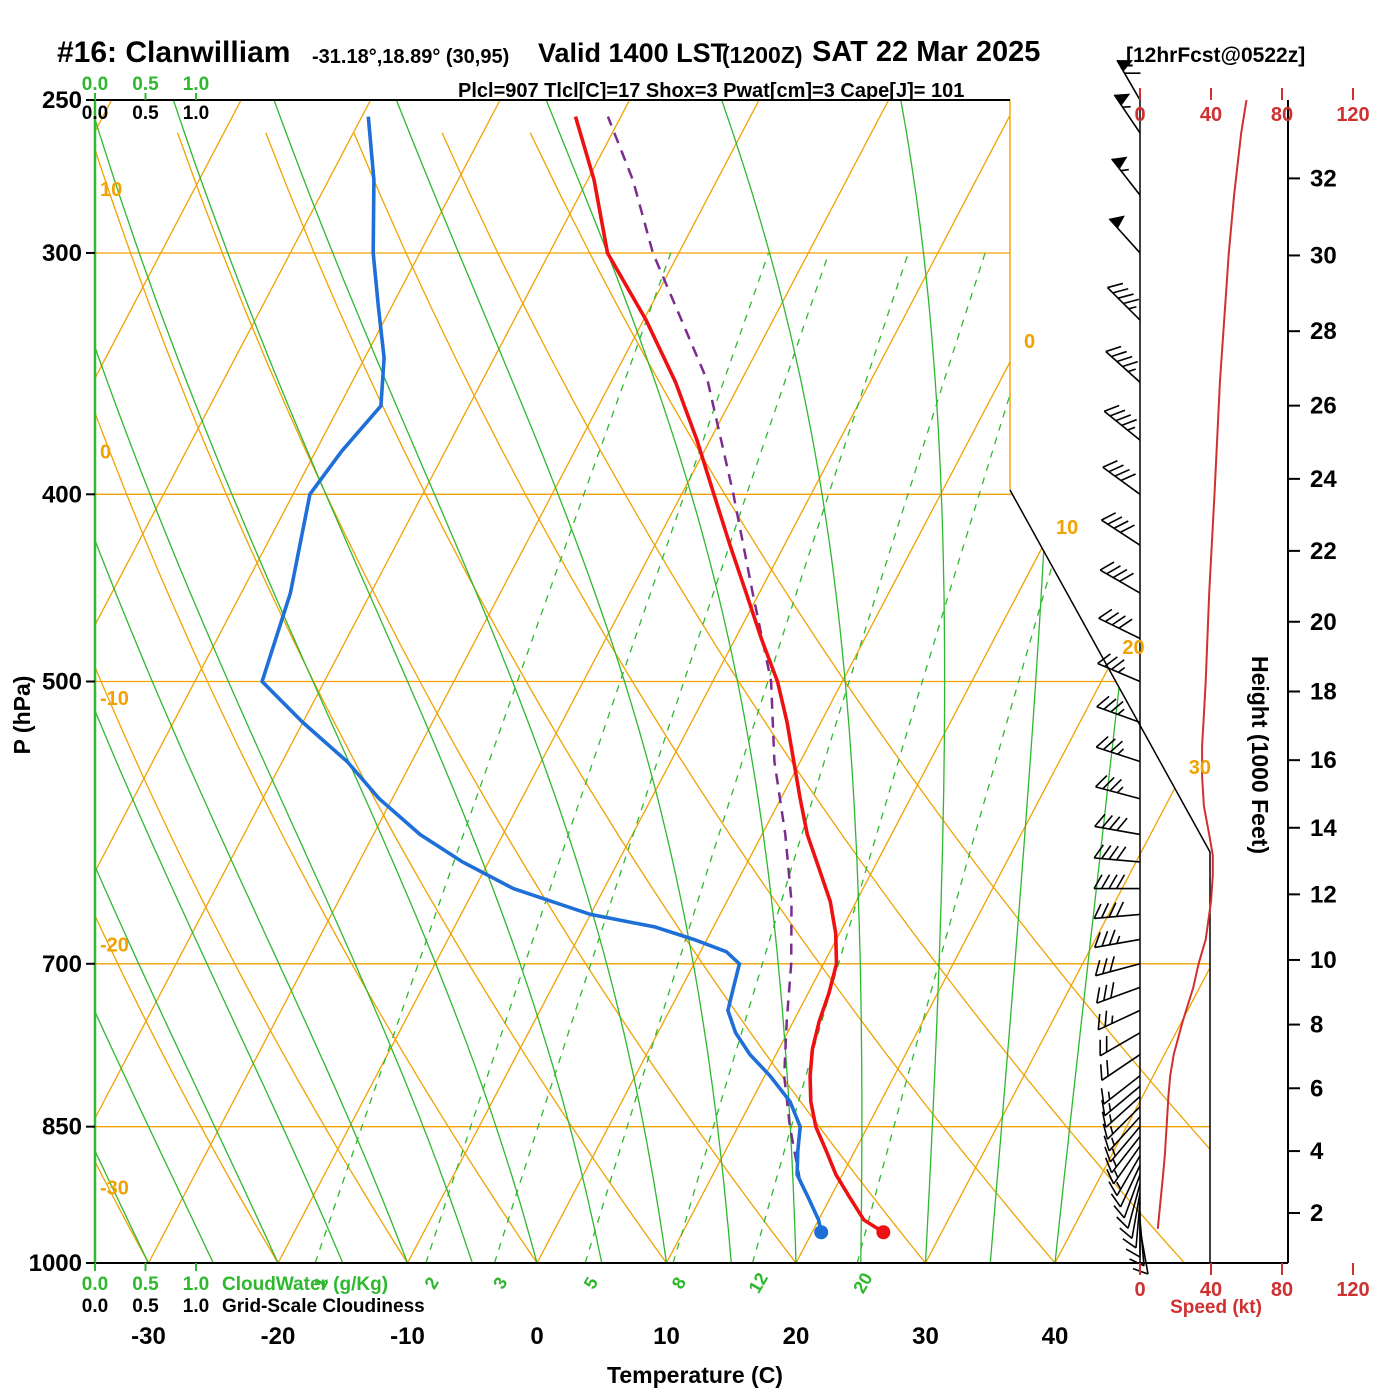 The width and height of the screenshot is (1400, 1400). What do you see at coordinates (62, 964) in the screenshot?
I see `svg-text: 700` at bounding box center [62, 964].